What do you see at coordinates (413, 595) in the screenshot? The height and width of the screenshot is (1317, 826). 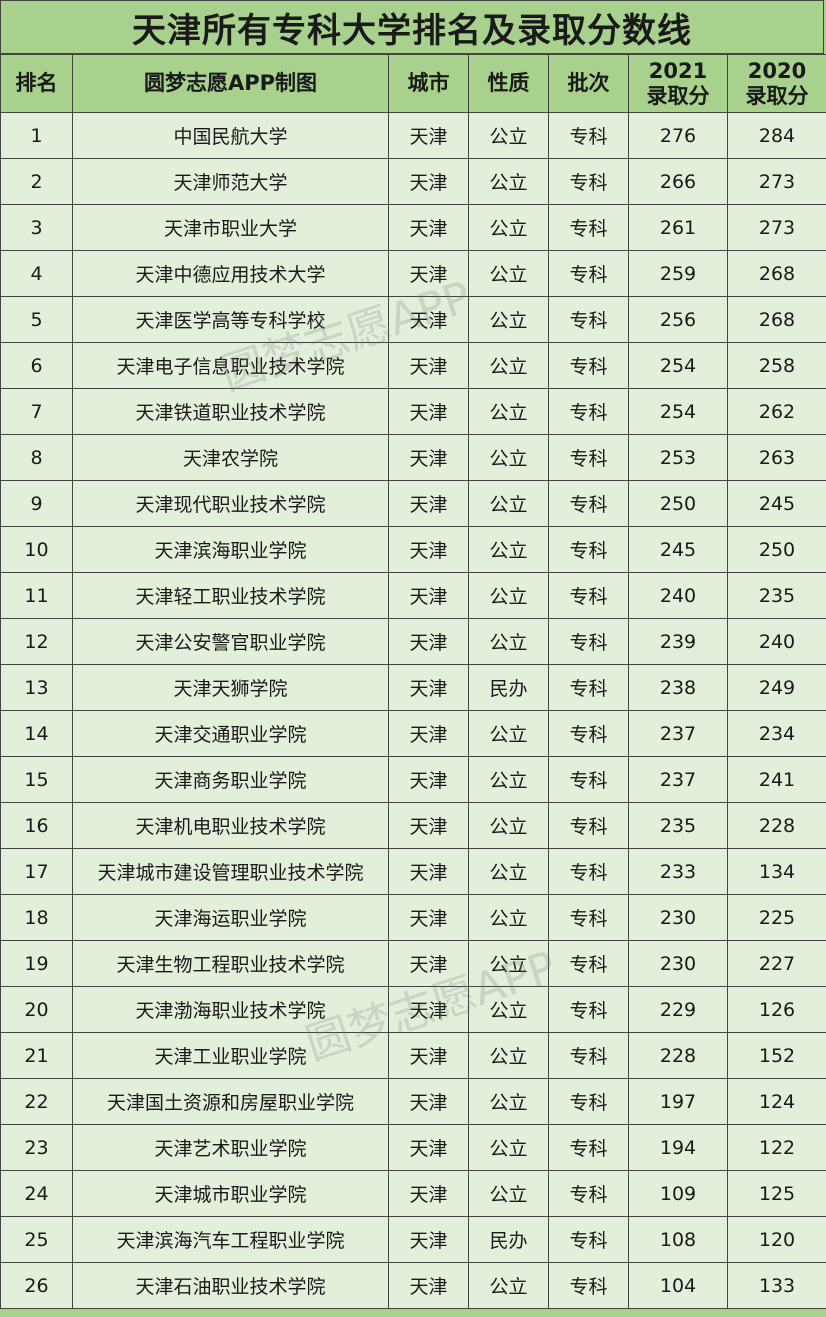 I see `table-row: 11 天津轻工职业技术学院 天津 公立 专科 240 235` at bounding box center [413, 595].